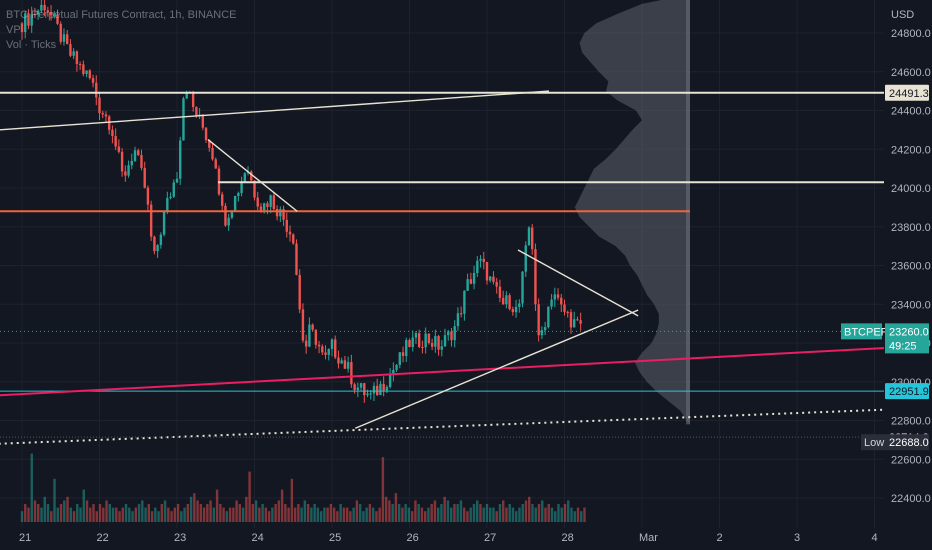 The width and height of the screenshot is (932, 550). What do you see at coordinates (909, 332) in the screenshot?
I see `current-price-tag: 23260.0` at bounding box center [909, 332].